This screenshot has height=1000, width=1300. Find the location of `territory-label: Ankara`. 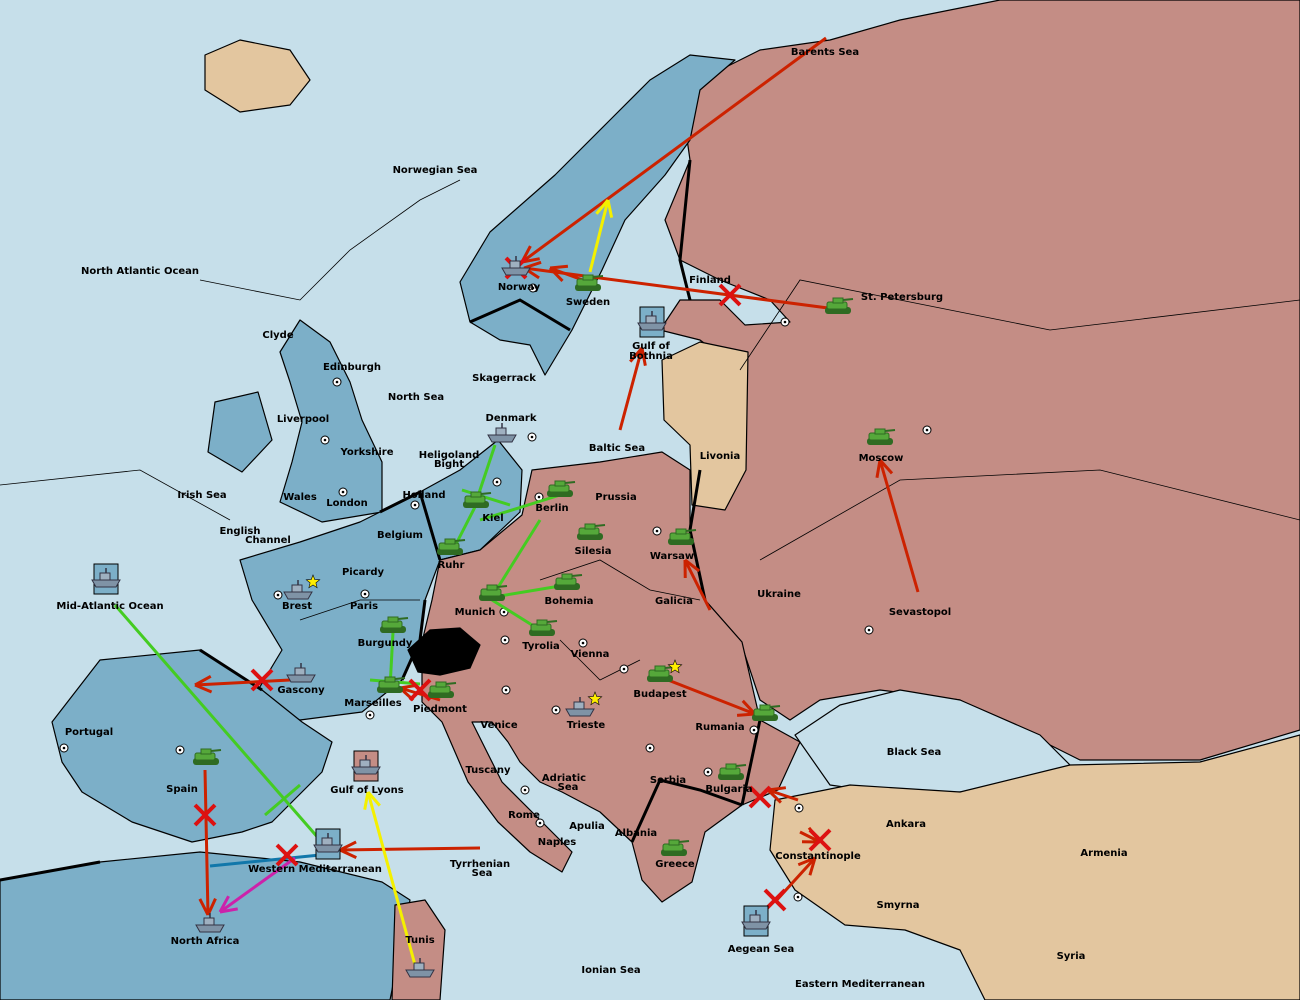

territory-label: Ankara is located at coordinates (906, 824).